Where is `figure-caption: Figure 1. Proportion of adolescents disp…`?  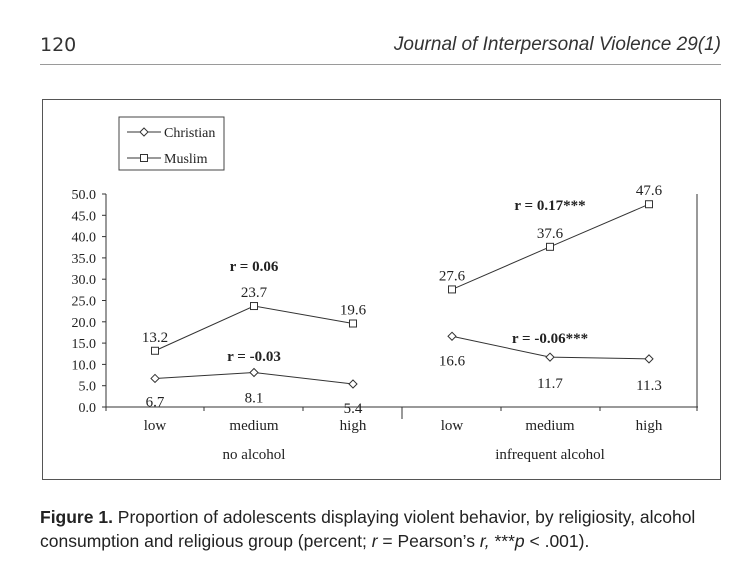
figure-caption: Figure 1. Proportion of adolescents disp… is located at coordinates (385, 529).